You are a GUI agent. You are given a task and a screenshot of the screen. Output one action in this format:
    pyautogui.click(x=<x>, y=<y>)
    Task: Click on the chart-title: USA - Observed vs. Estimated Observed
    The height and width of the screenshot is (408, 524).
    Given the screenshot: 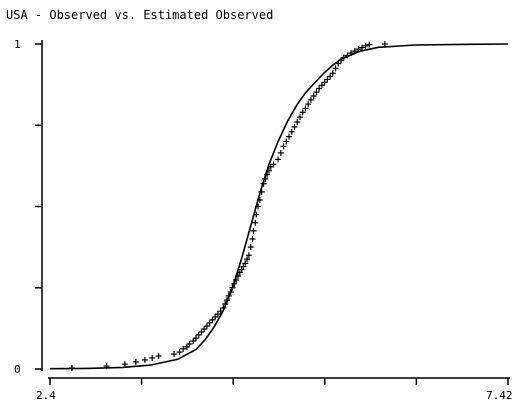 What is the action you would take?
    pyautogui.click(x=139, y=15)
    